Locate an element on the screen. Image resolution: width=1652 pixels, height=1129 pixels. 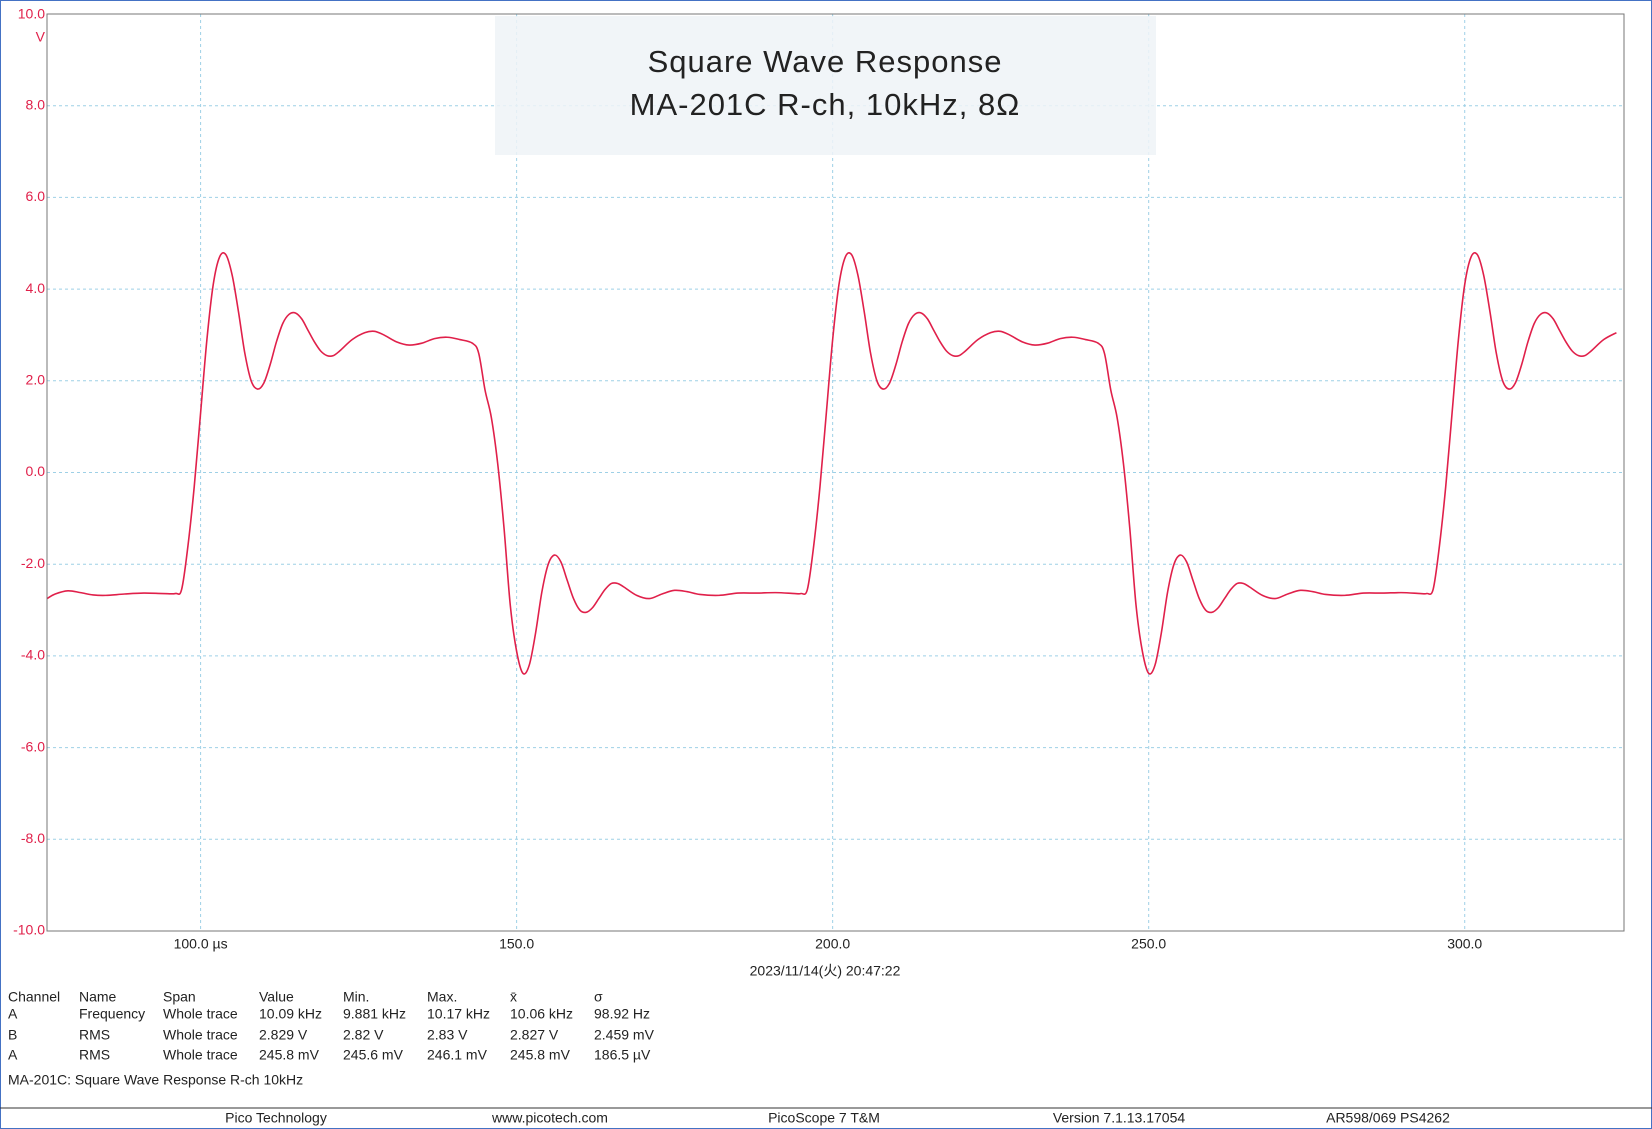
title-box is located at coordinates (825, 85).